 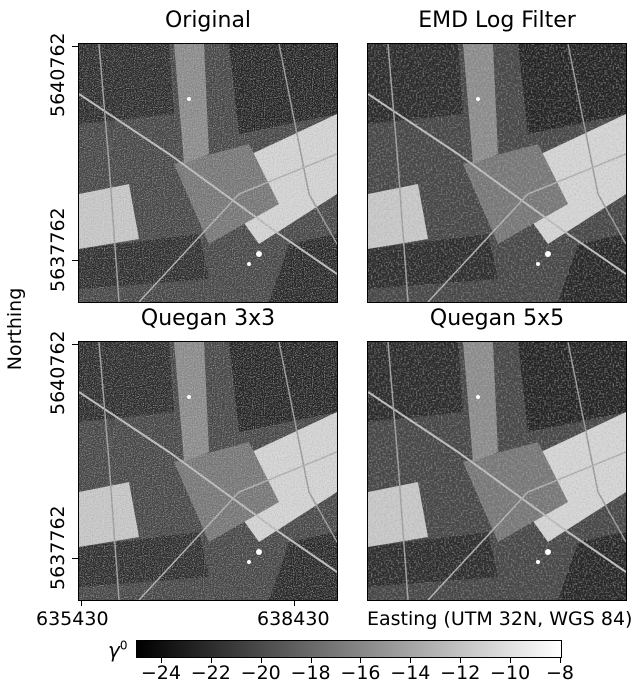 What do you see at coordinates (497, 20) in the screenshot?
I see `panel-title-emd-log-filter: EMD Log Filter` at bounding box center [497, 20].